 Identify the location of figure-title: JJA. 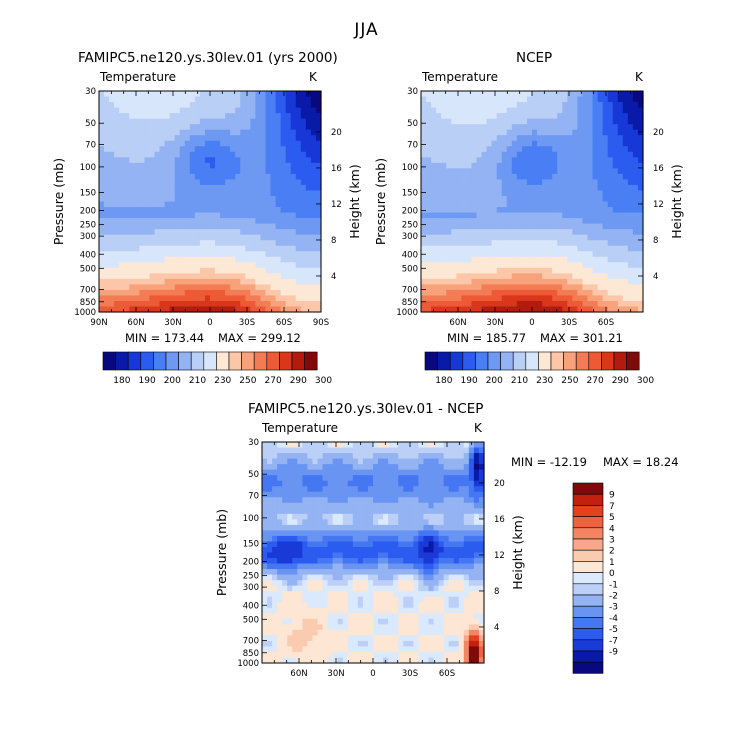
(366, 30).